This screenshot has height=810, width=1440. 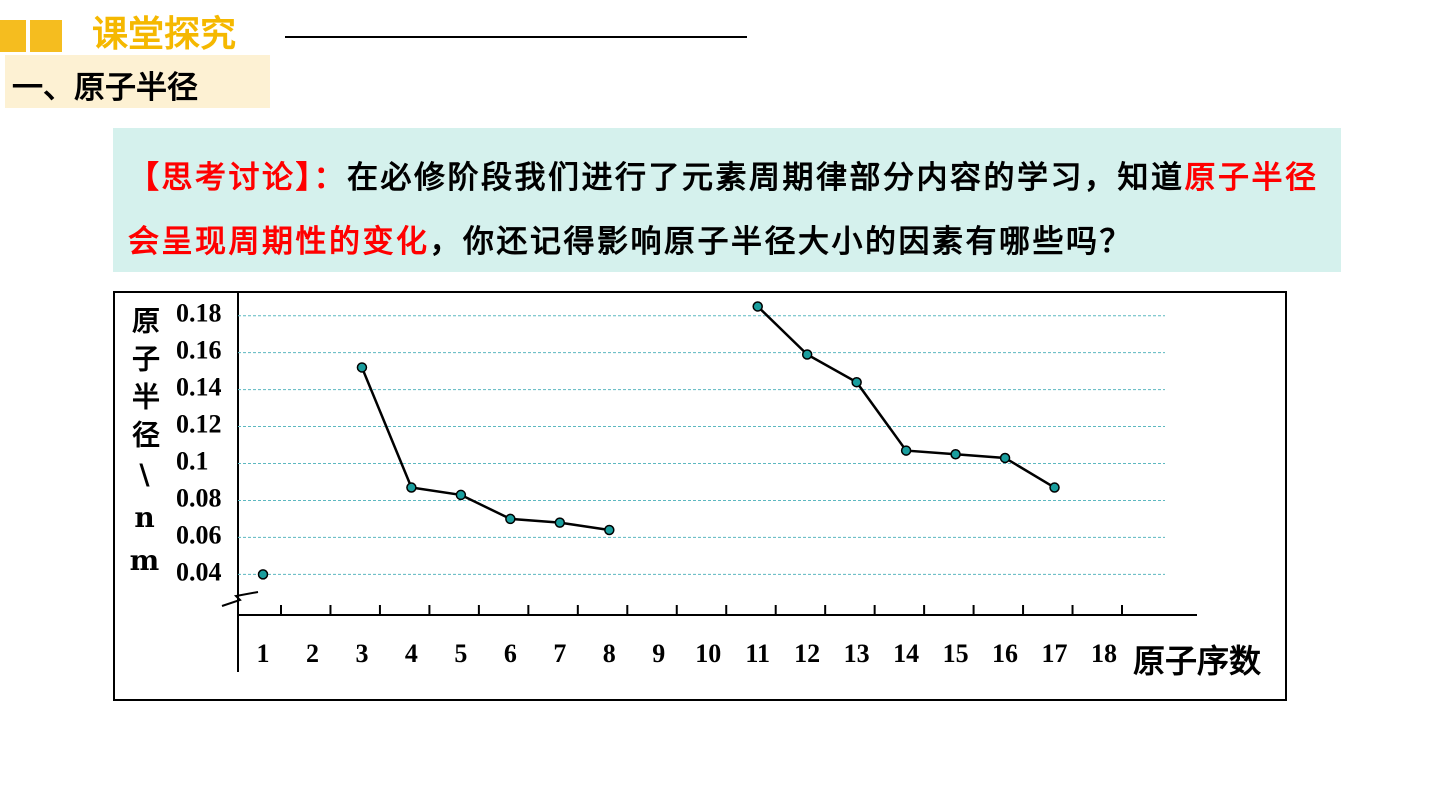 I want to click on section-box, so click(x=137, y=81).